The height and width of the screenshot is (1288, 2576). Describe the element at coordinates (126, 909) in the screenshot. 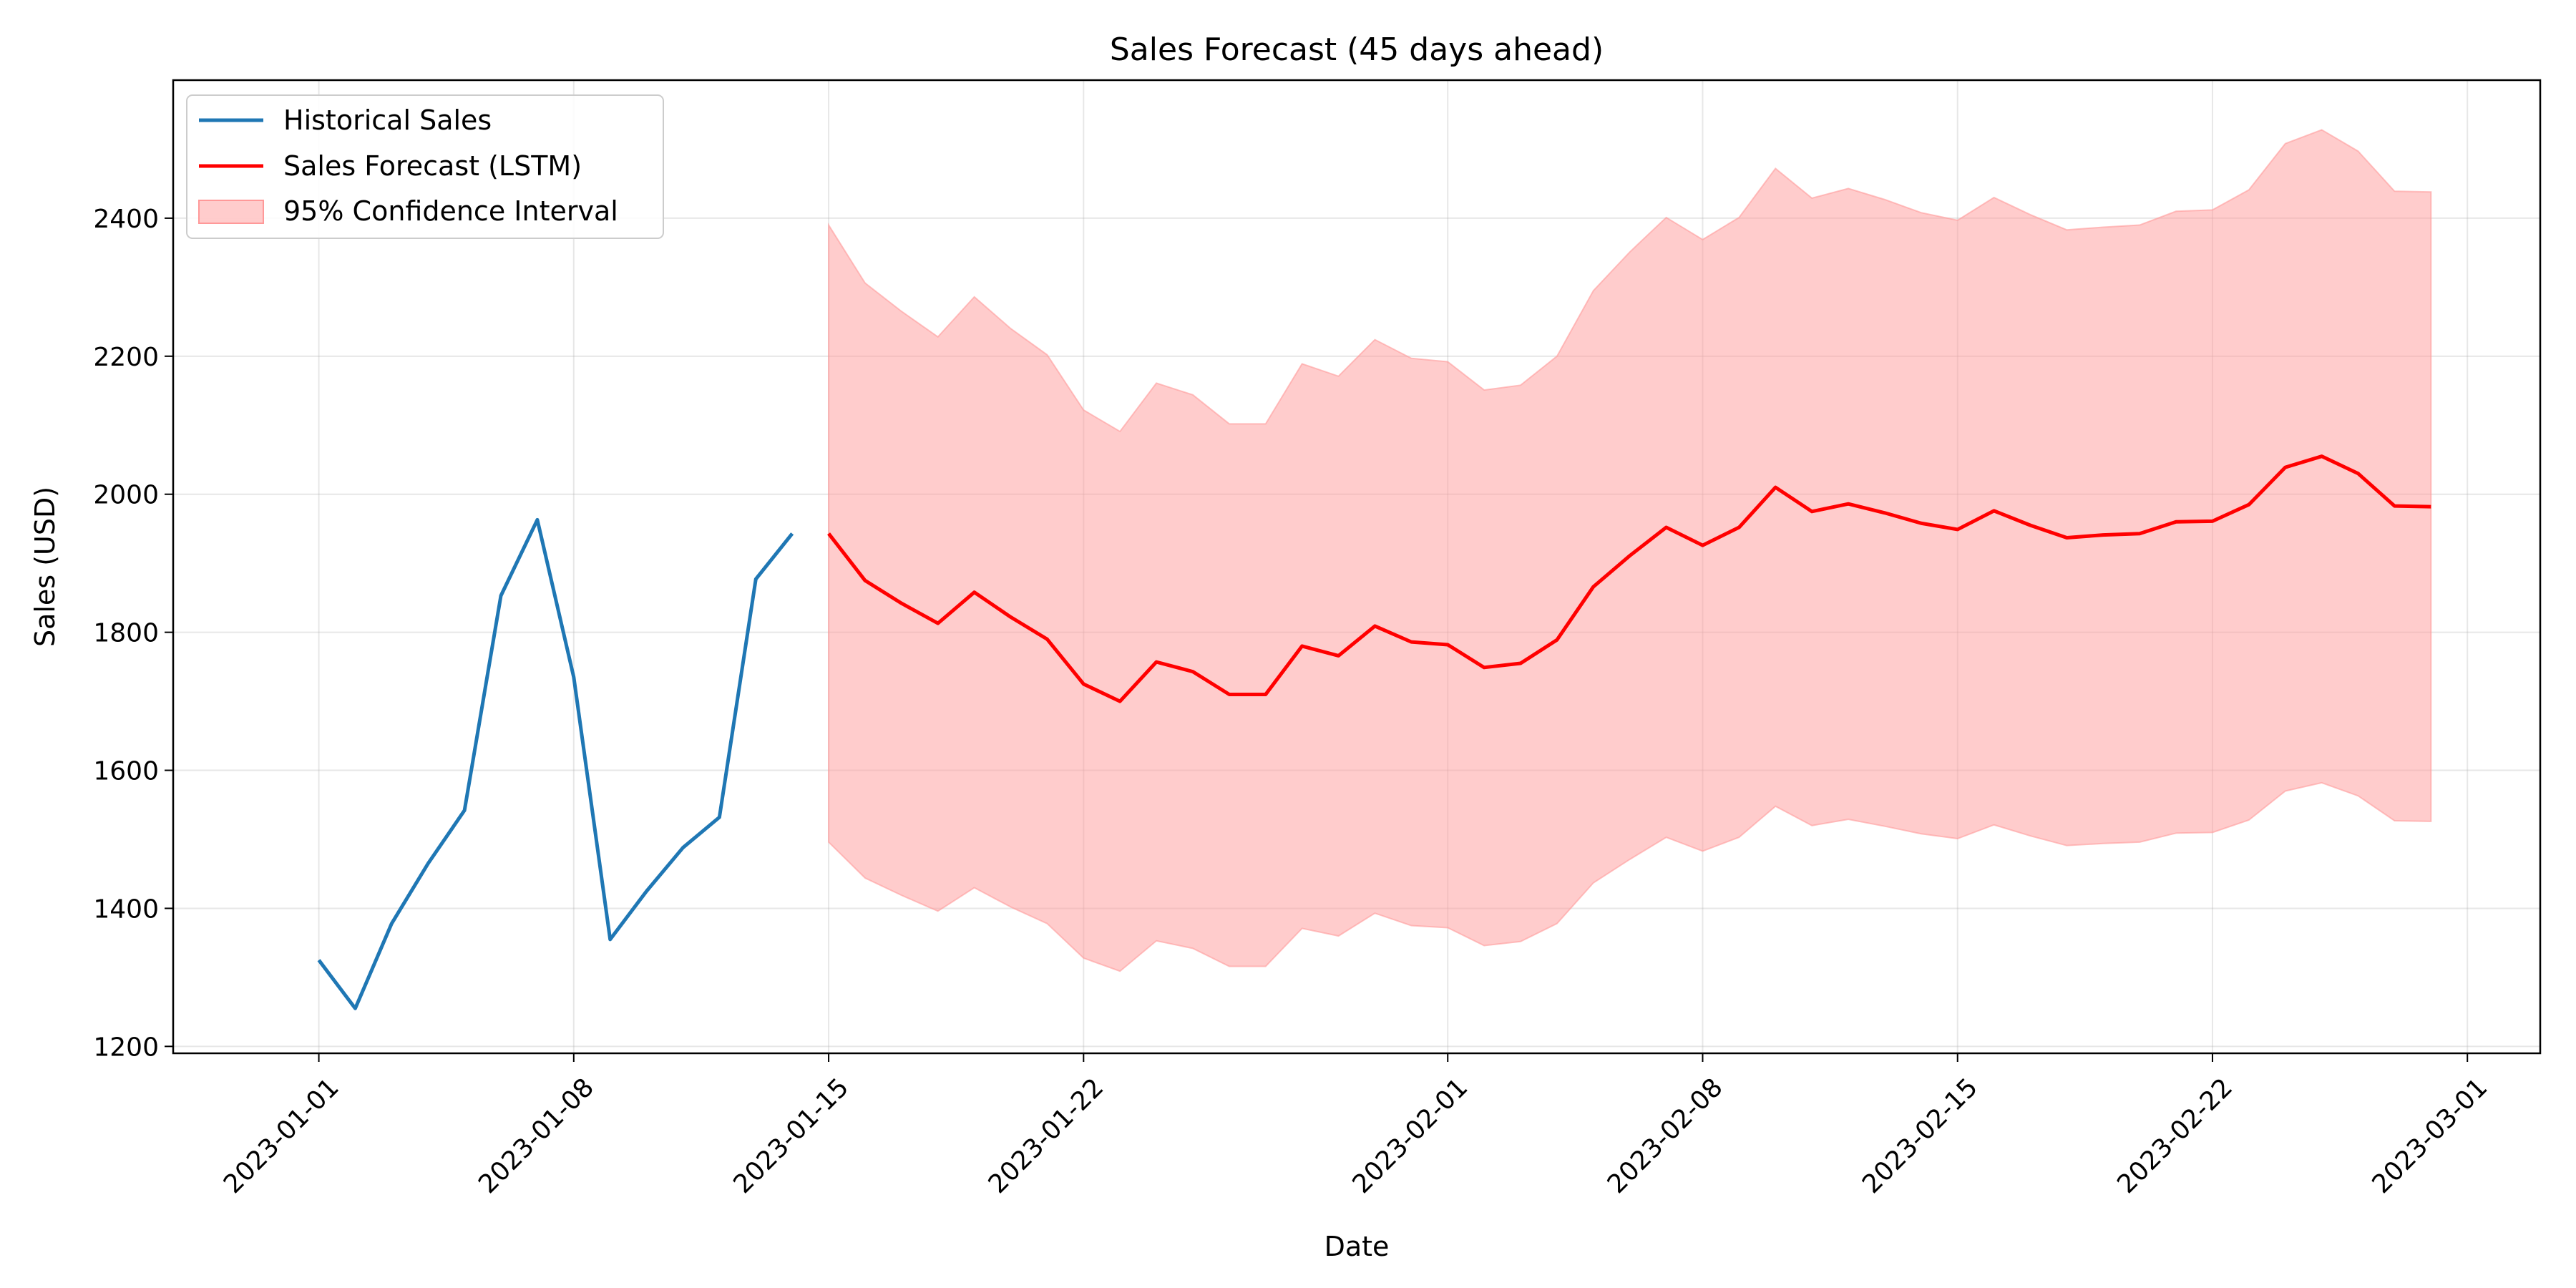

I see `y-tick-label: 1400` at that location.